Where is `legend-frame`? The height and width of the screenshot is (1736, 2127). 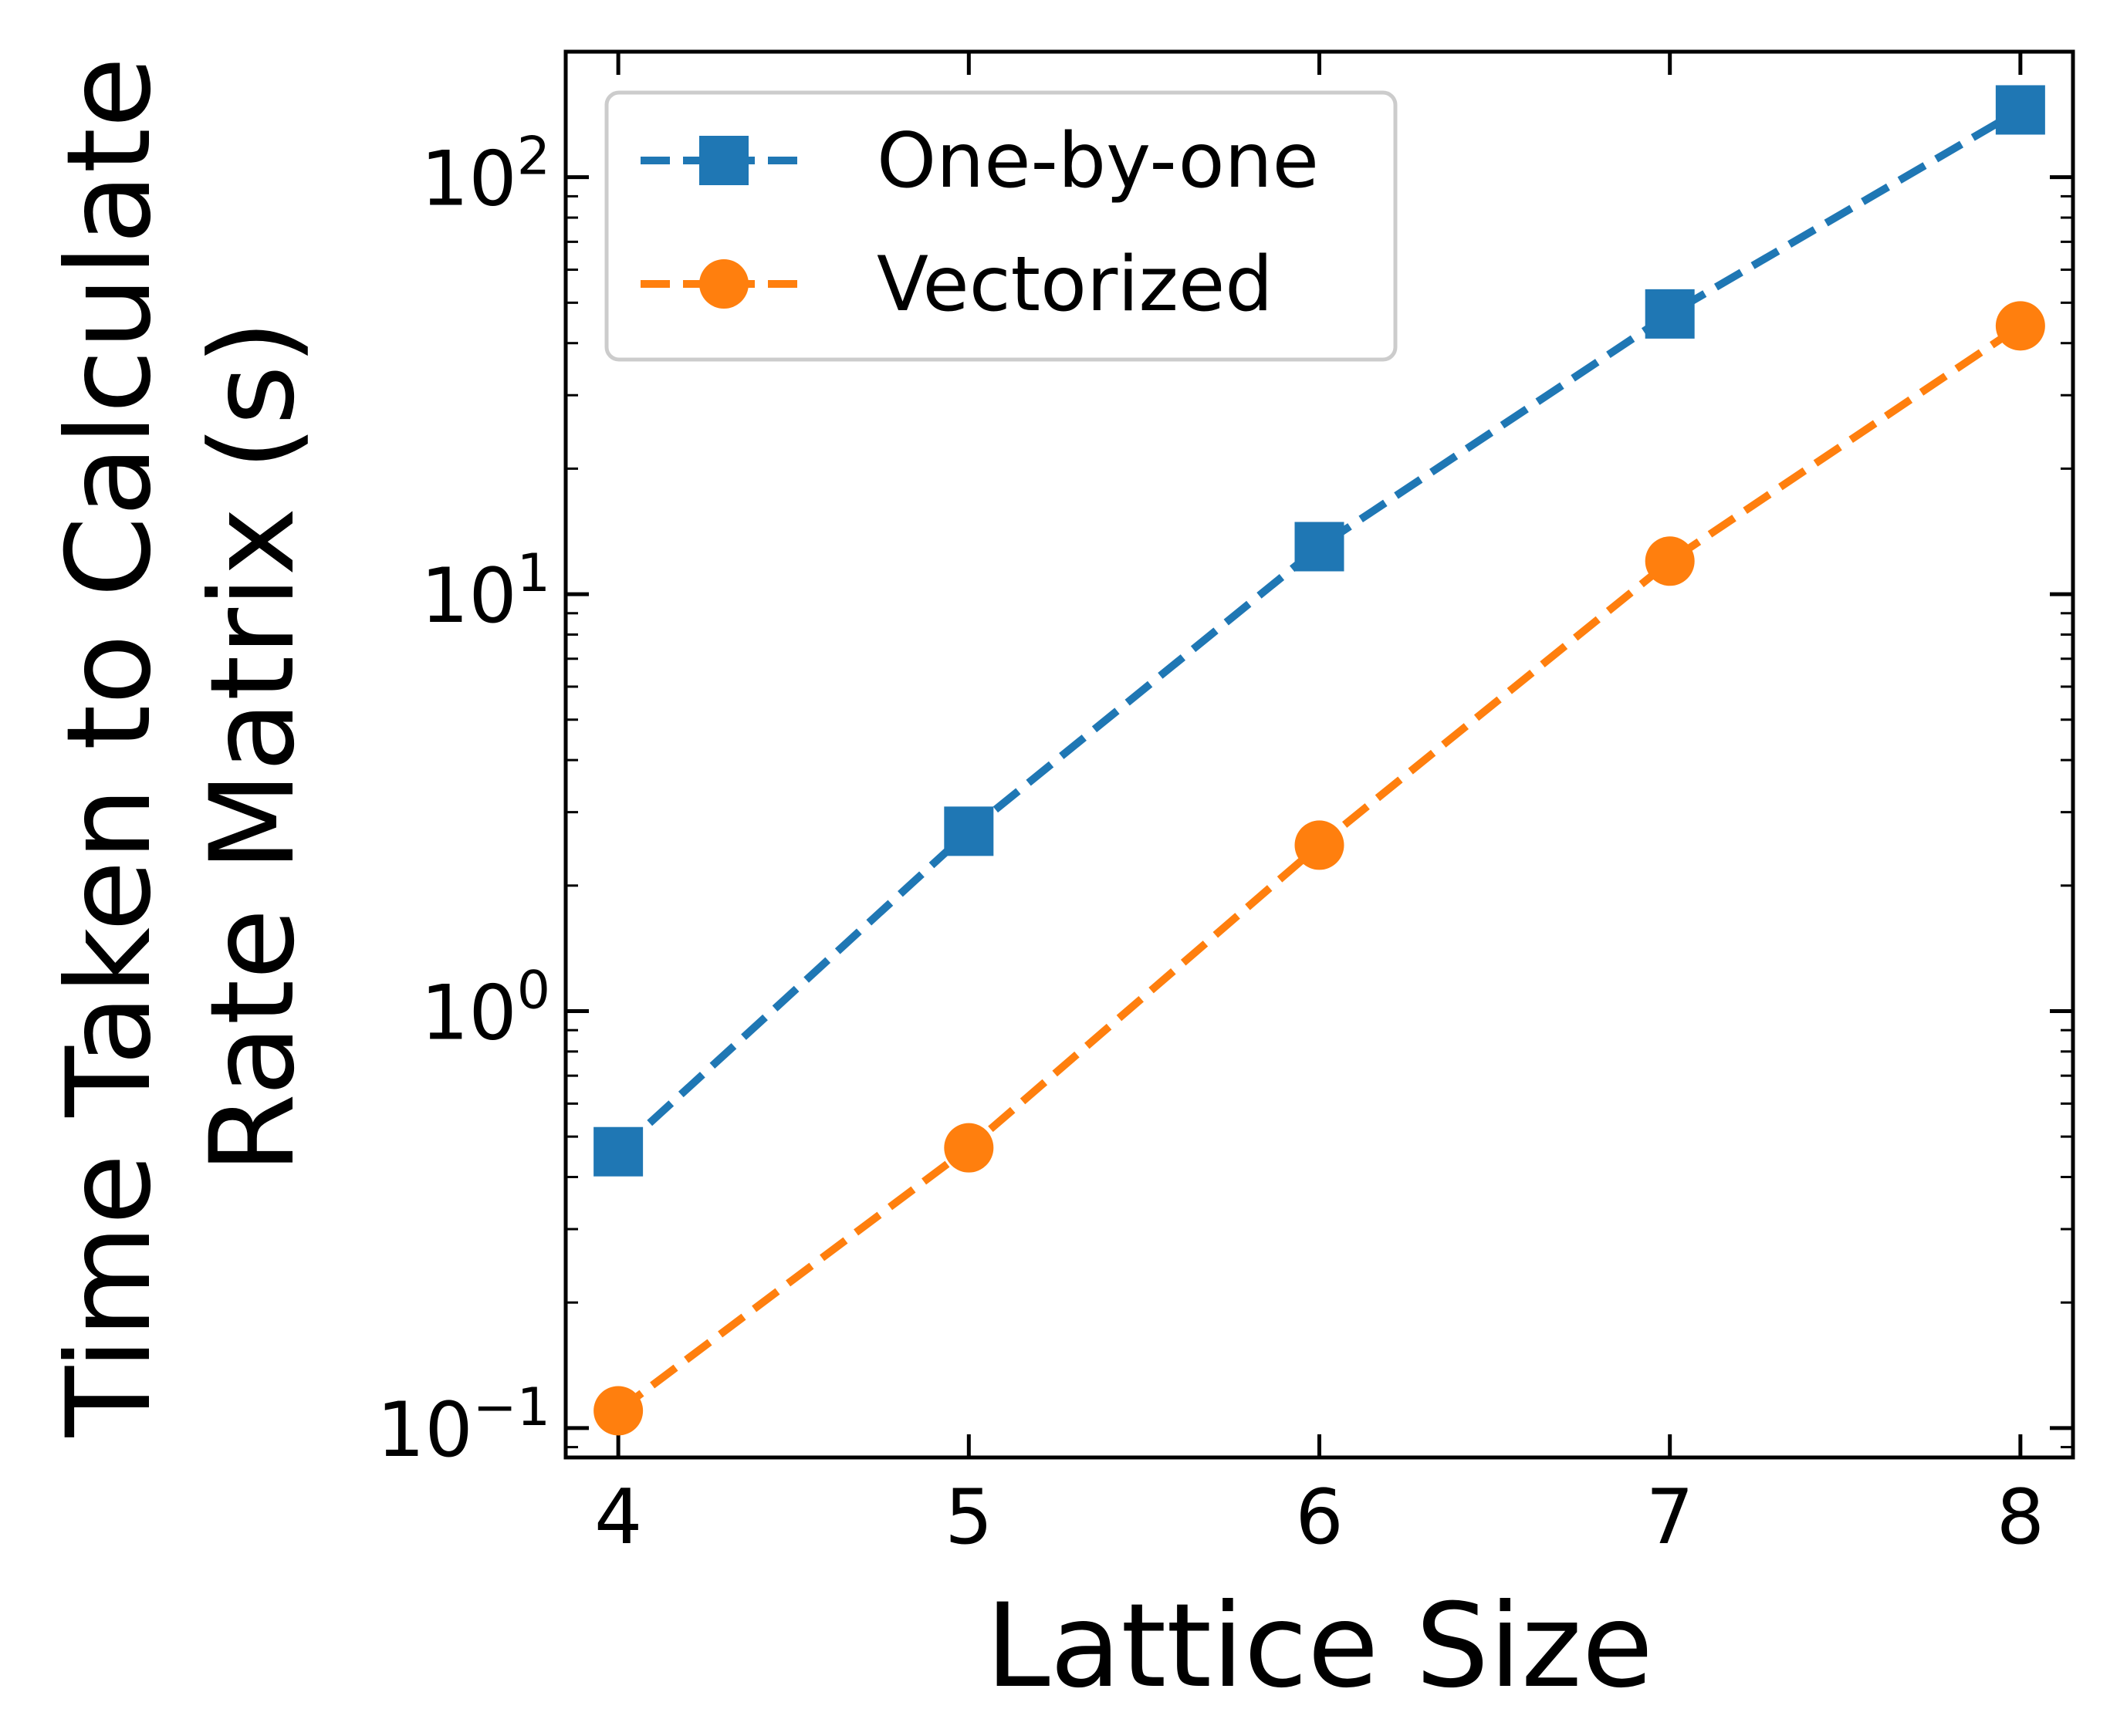
legend-frame is located at coordinates (1001, 226).